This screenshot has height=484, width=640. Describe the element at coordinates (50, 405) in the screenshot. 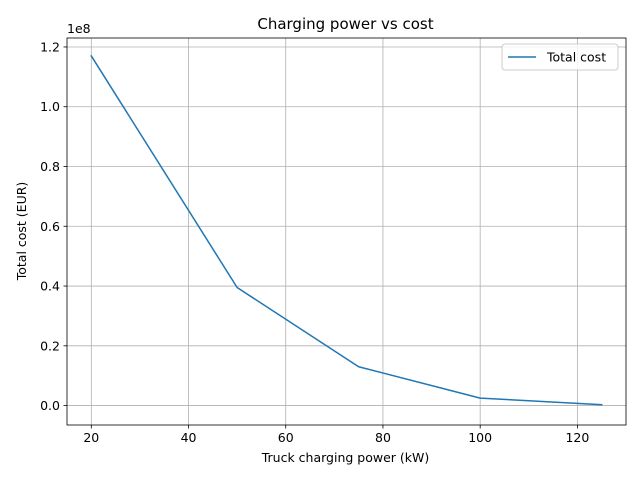

I see `y-tick-label: 0.0` at that location.